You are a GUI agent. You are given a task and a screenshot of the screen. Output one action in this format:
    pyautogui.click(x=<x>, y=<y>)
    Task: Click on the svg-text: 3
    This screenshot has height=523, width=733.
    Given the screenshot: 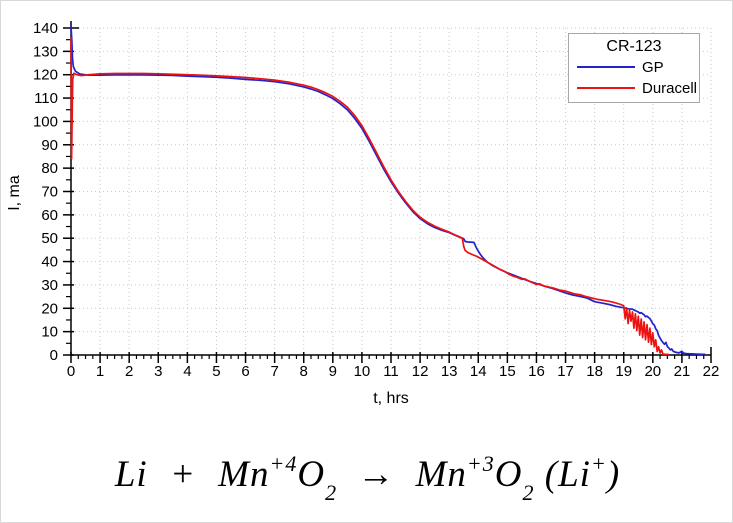 What is the action you would take?
    pyautogui.click(x=158, y=371)
    